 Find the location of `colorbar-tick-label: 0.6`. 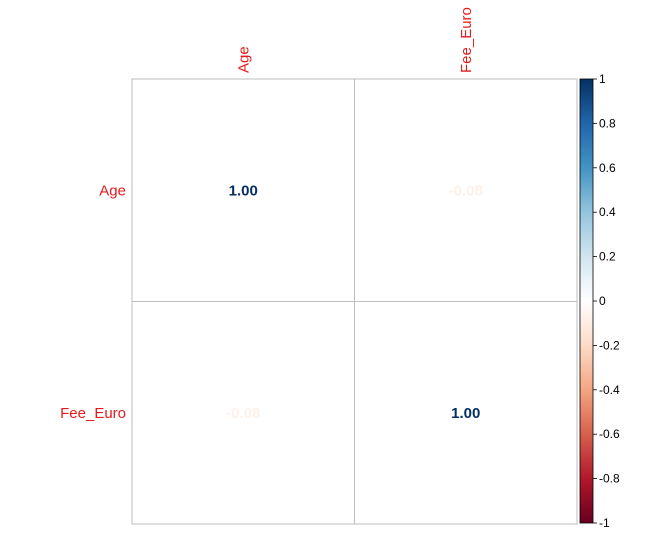

colorbar-tick-label: 0.6 is located at coordinates (607, 168).